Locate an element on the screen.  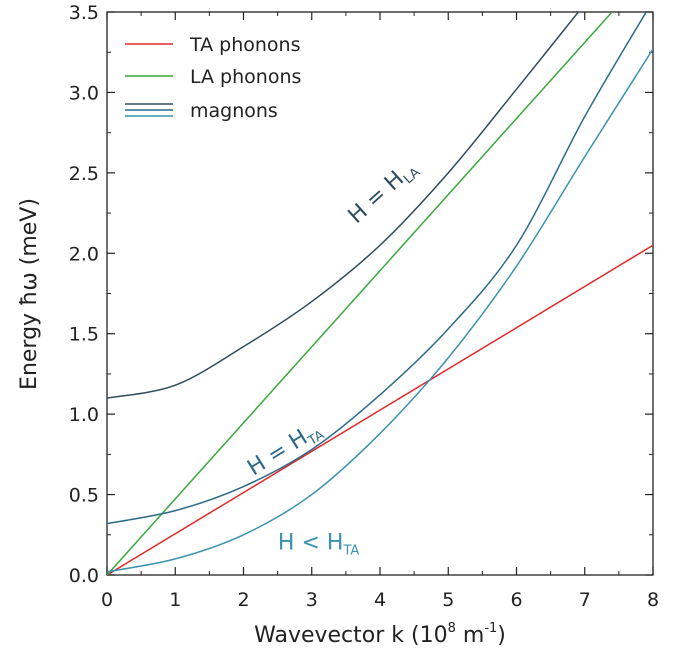
y-tick-label: 3.5 is located at coordinates (84, 13).